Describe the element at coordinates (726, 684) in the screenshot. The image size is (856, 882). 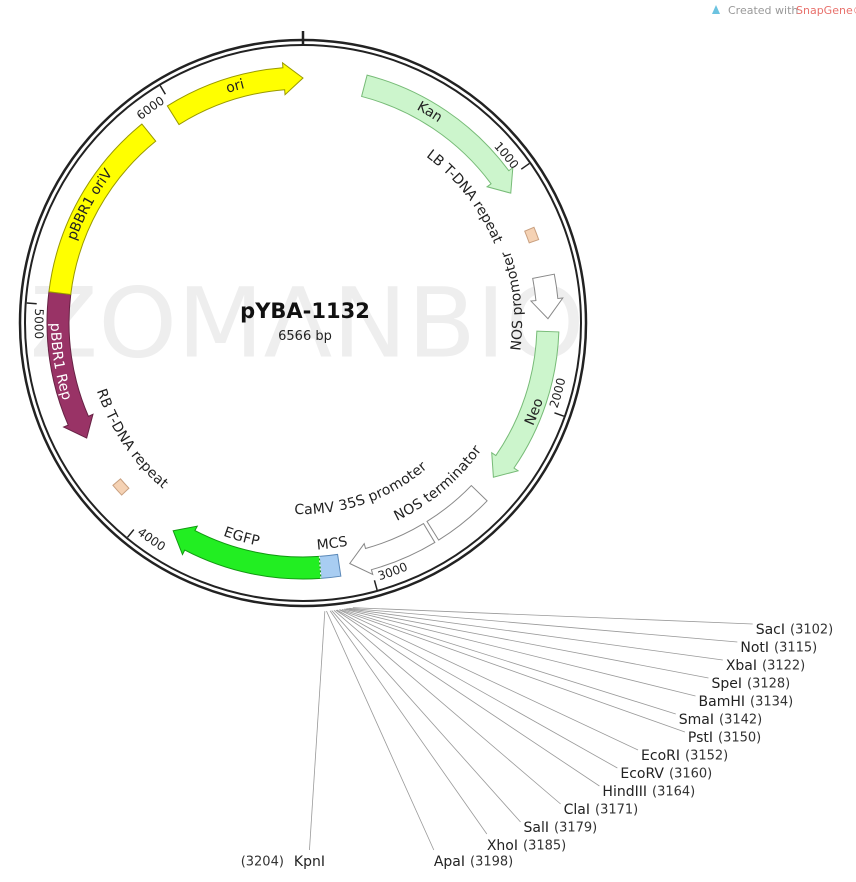
I see `site-name: SpeI` at that location.